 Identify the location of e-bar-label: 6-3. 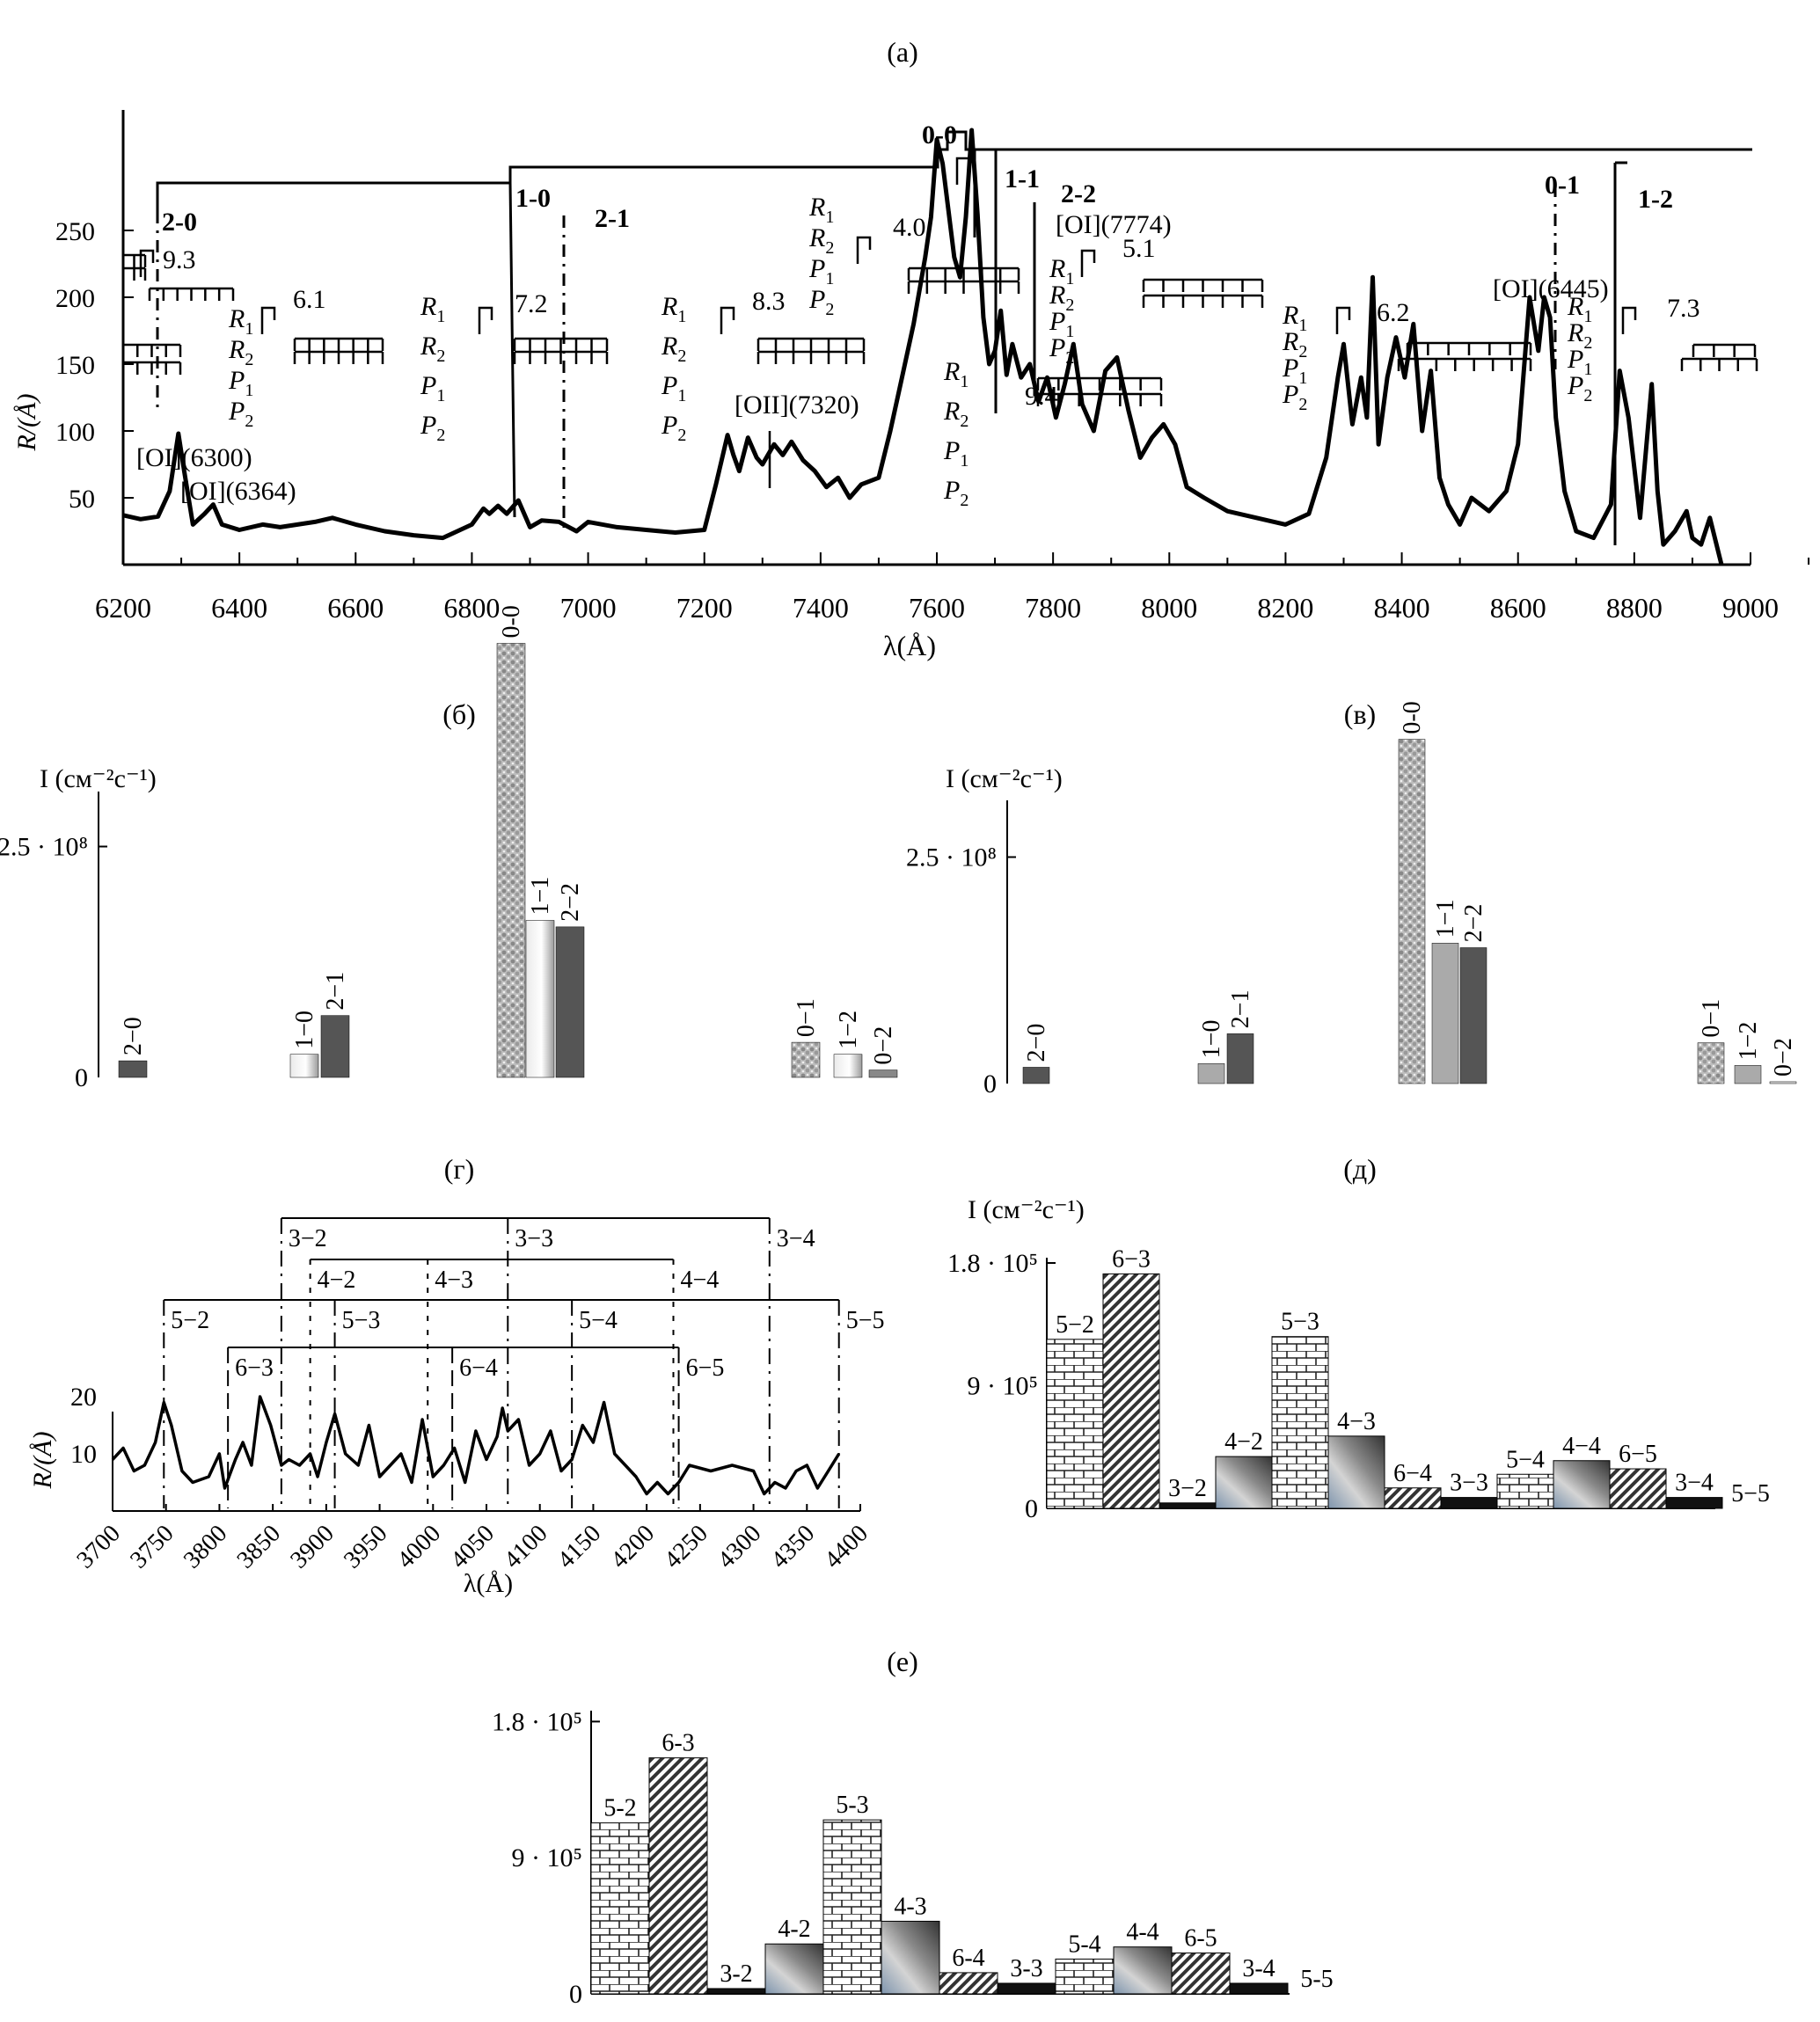
(677, 1743).